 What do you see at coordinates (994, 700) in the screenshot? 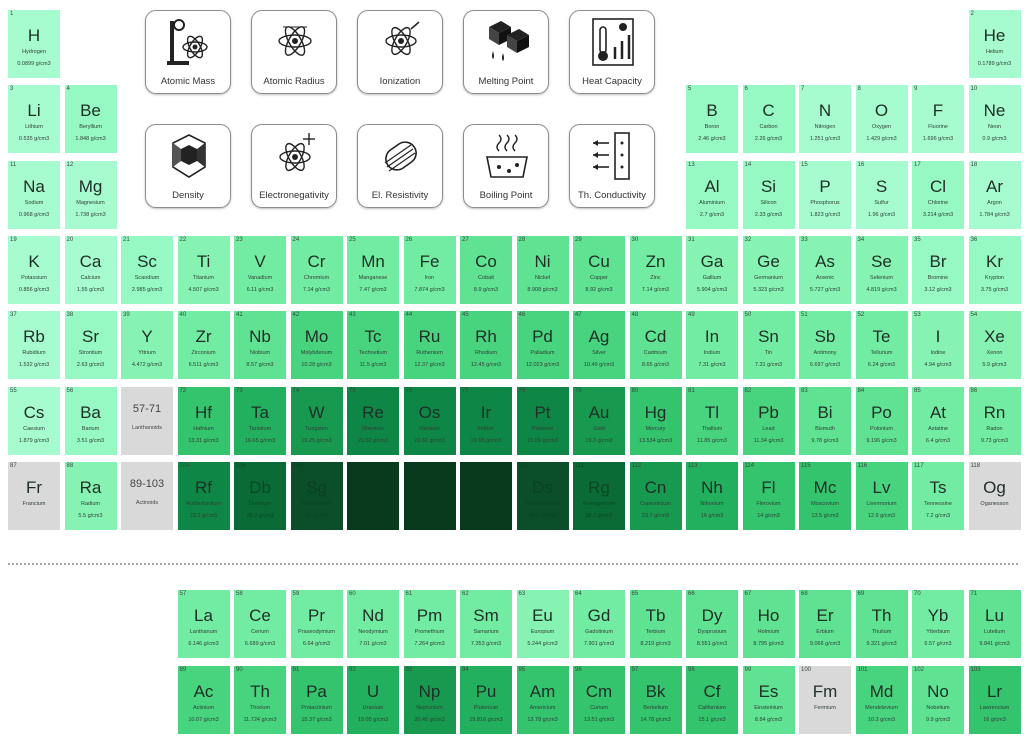
I see `element-cell-lr: 103 Lr Lawrencium 16 g/cm3` at bounding box center [994, 700].